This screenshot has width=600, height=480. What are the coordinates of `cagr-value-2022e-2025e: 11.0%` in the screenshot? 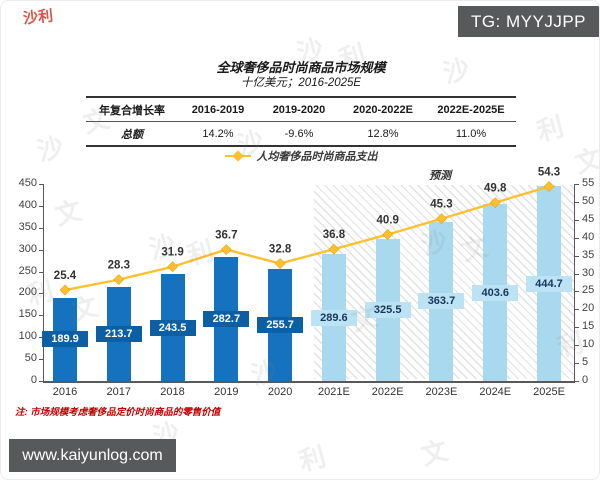 It's located at (471, 134).